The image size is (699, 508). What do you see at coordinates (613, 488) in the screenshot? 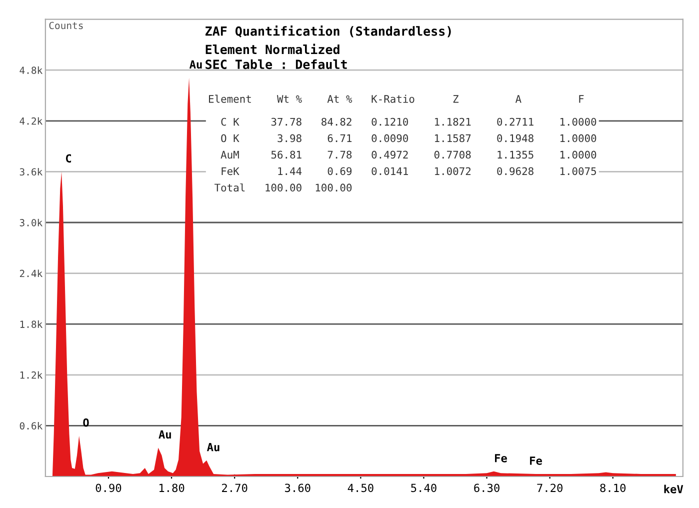
I see `x-tick-label: 8.10` at bounding box center [613, 488].